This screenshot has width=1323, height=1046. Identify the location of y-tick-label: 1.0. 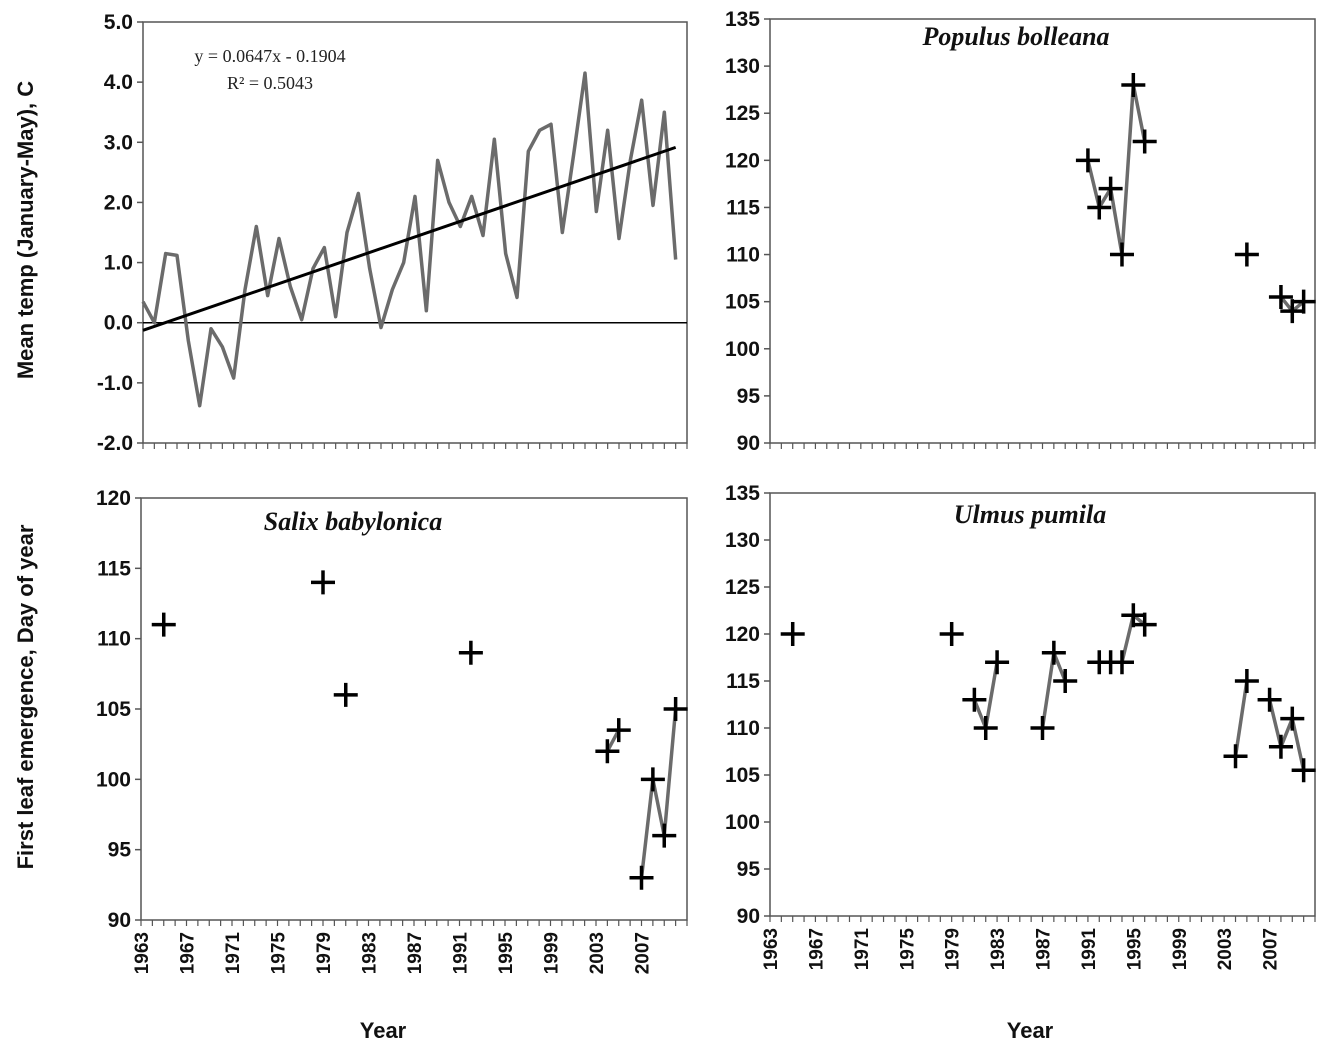
(118, 263).